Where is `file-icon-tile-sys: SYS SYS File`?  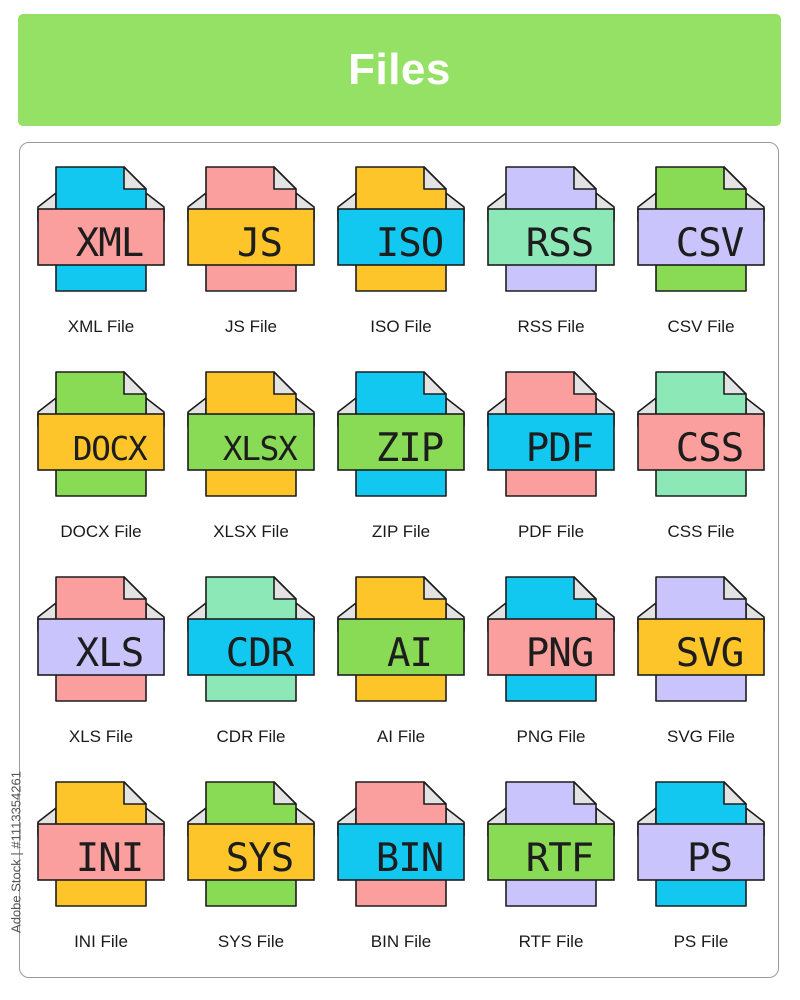 file-icon-tile-sys: SYS SYS File is located at coordinates (251, 860).